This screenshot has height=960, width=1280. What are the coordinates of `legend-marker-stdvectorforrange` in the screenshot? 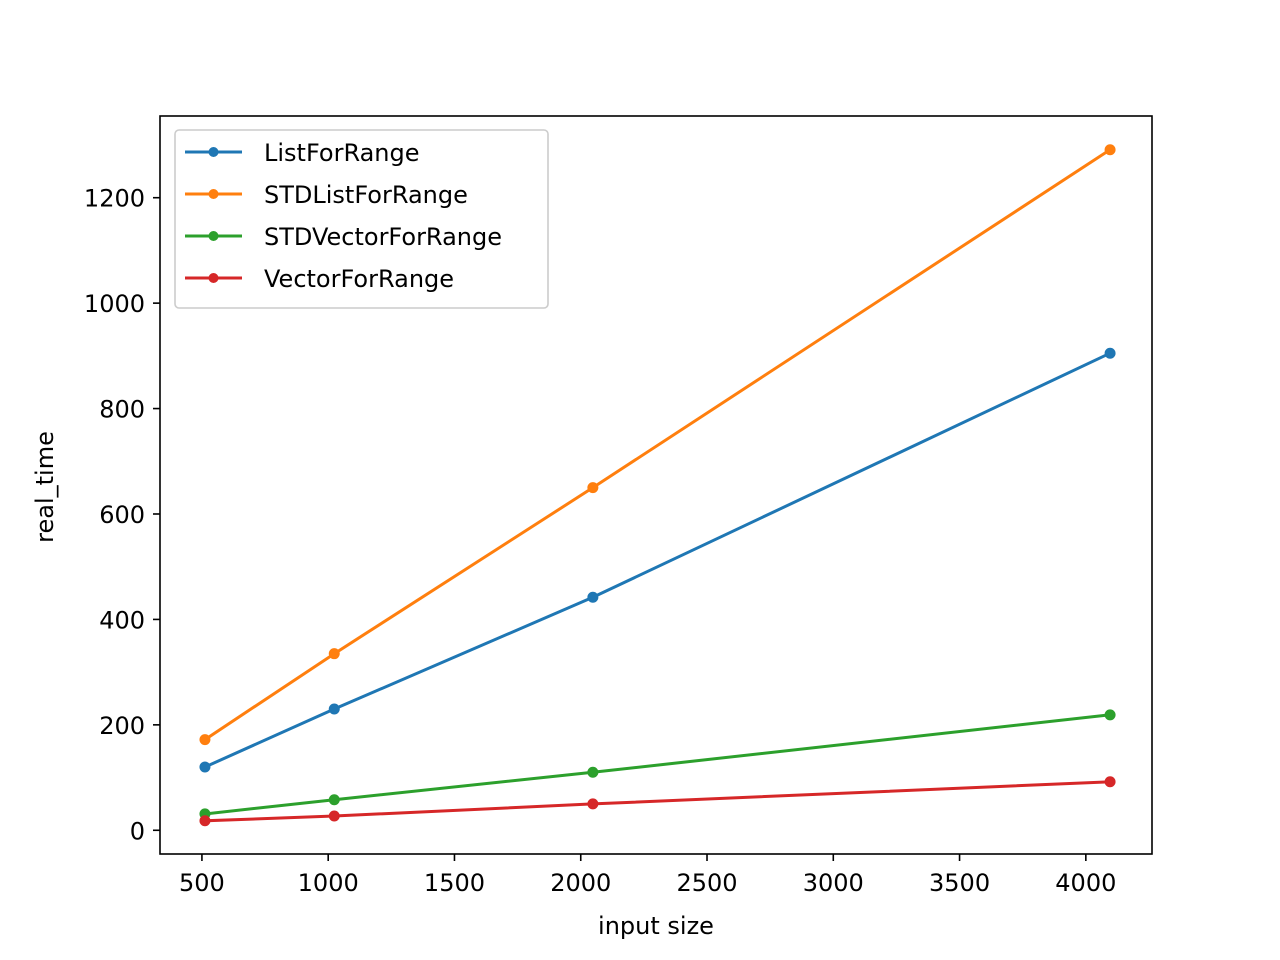 It's located at (213, 236).